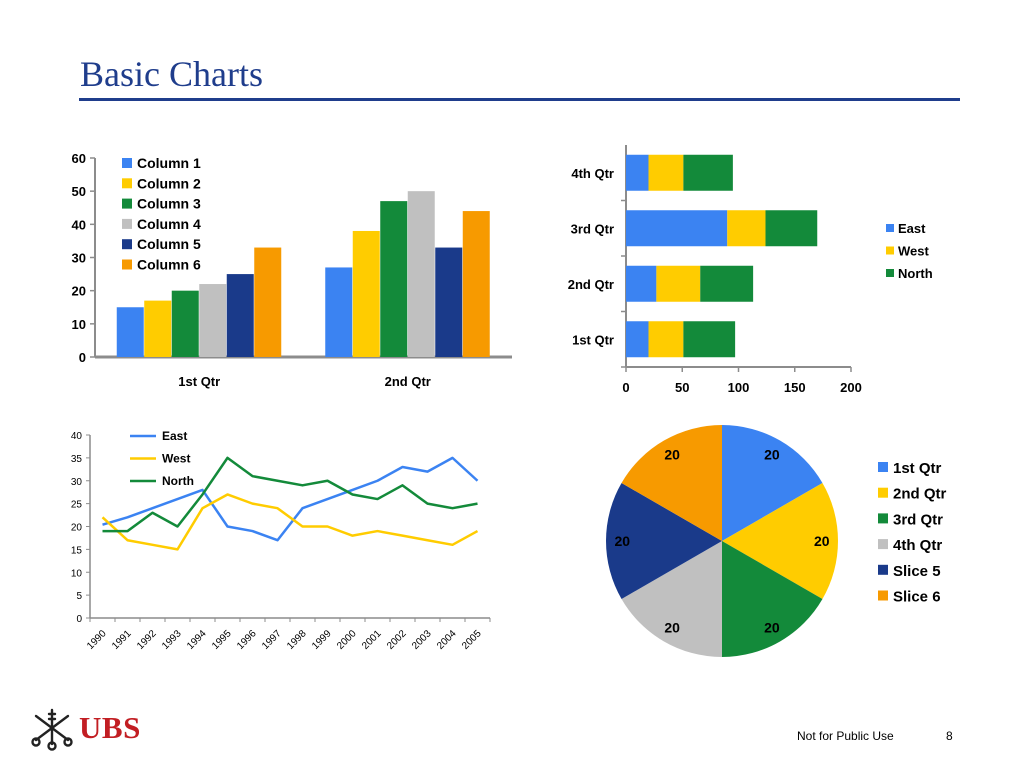  What do you see at coordinates (77, 459) in the screenshot?
I see `y-tick-label: 35` at bounding box center [77, 459].